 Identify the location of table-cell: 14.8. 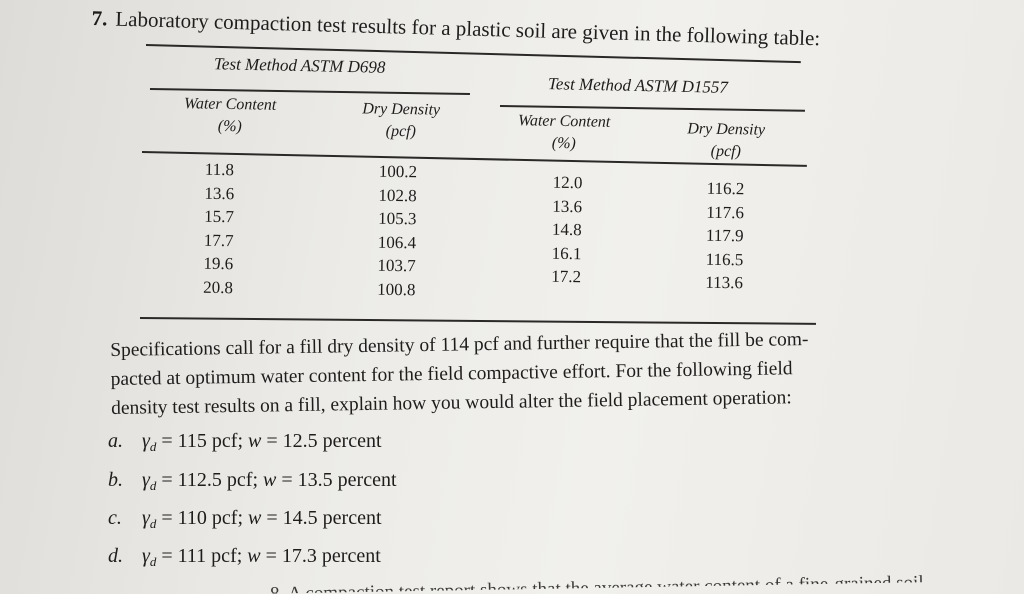
(566, 229).